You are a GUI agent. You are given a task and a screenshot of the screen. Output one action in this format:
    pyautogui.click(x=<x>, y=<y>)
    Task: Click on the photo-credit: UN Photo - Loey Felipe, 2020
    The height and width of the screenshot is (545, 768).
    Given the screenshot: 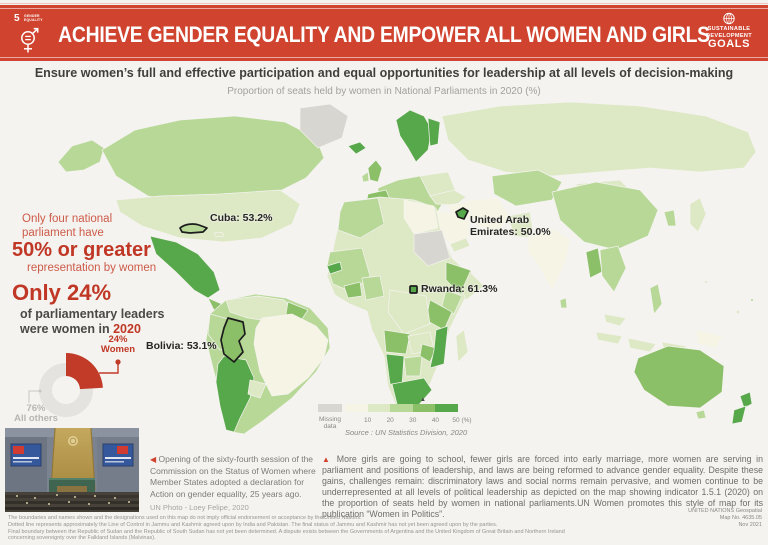 What is the action you would take?
    pyautogui.click(x=199, y=507)
    